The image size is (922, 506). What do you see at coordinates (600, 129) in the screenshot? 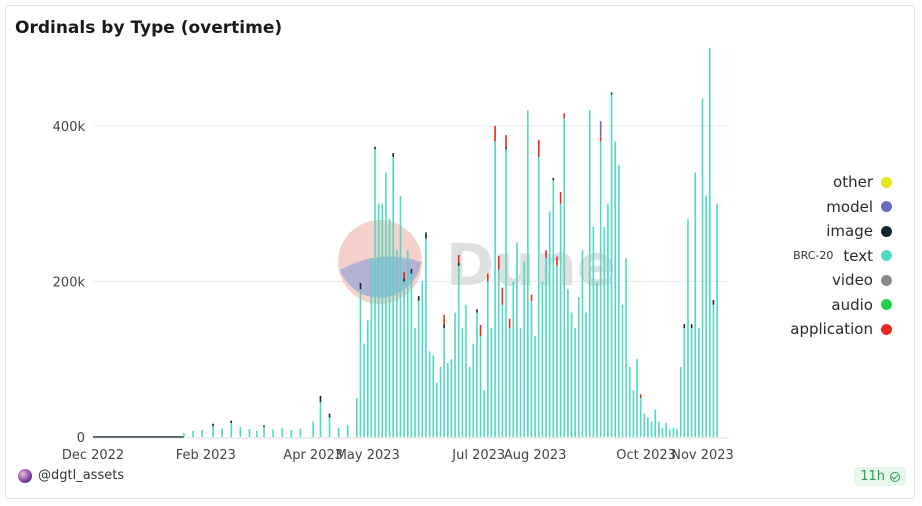
I see `bar-model` at bounding box center [600, 129].